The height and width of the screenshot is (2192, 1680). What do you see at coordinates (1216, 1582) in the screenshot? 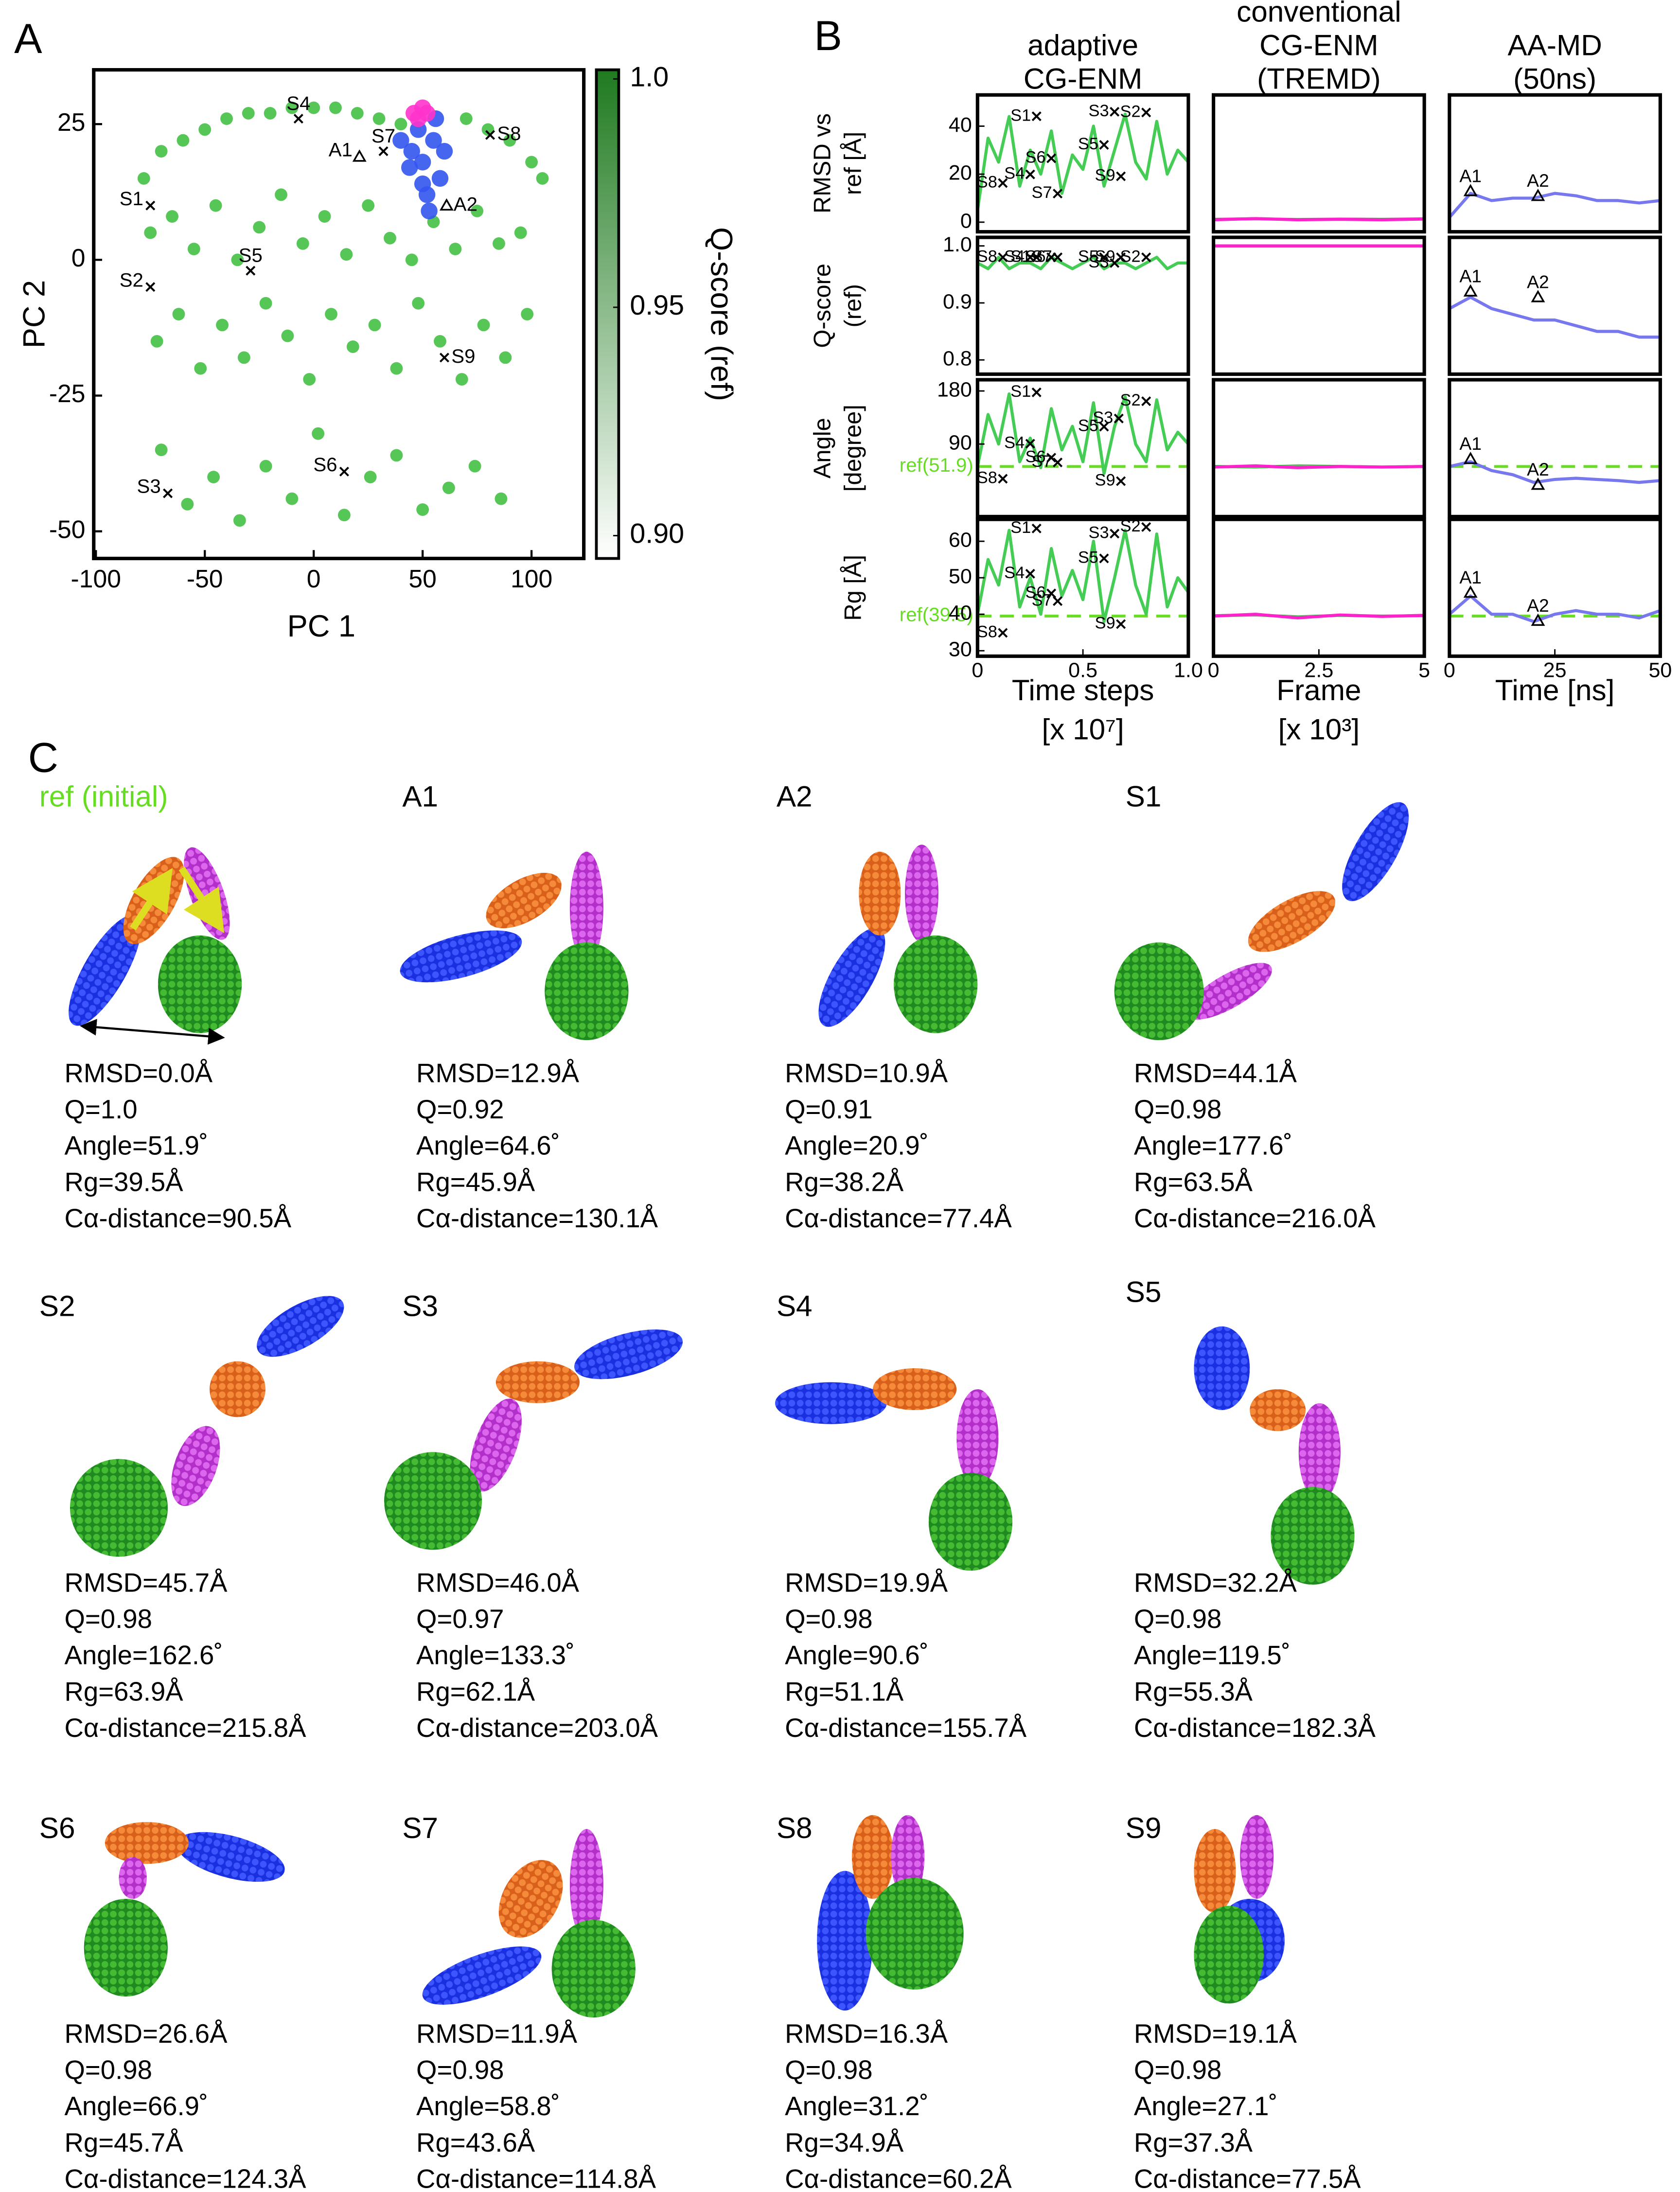
I see `structure-stat: RMSD=32.2Å` at bounding box center [1216, 1582].